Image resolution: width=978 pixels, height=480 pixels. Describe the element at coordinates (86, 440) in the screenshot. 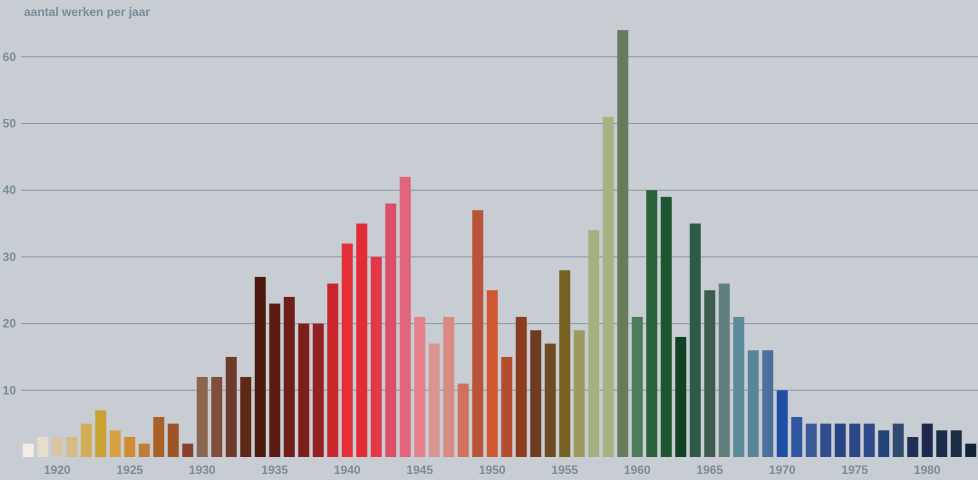

I see `bar-1922` at that location.